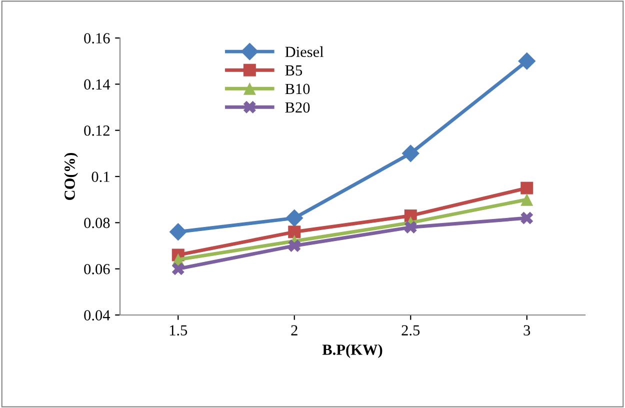  I want to click on legend-label: B10, so click(297, 89).